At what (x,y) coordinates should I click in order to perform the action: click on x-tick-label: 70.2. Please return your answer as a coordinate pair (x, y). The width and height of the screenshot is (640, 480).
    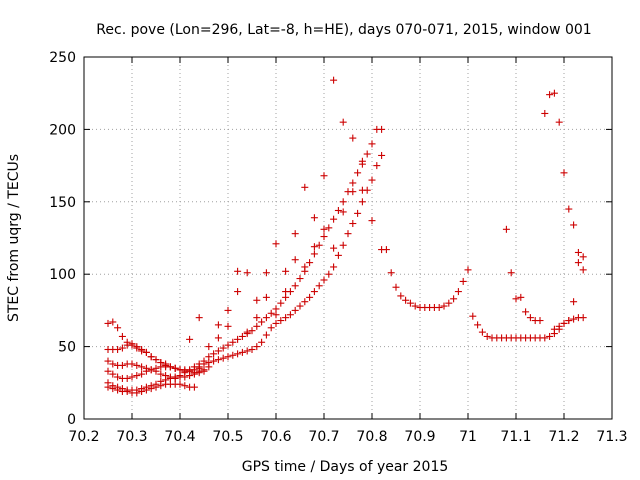
    Looking at the image, I should click on (83, 437).